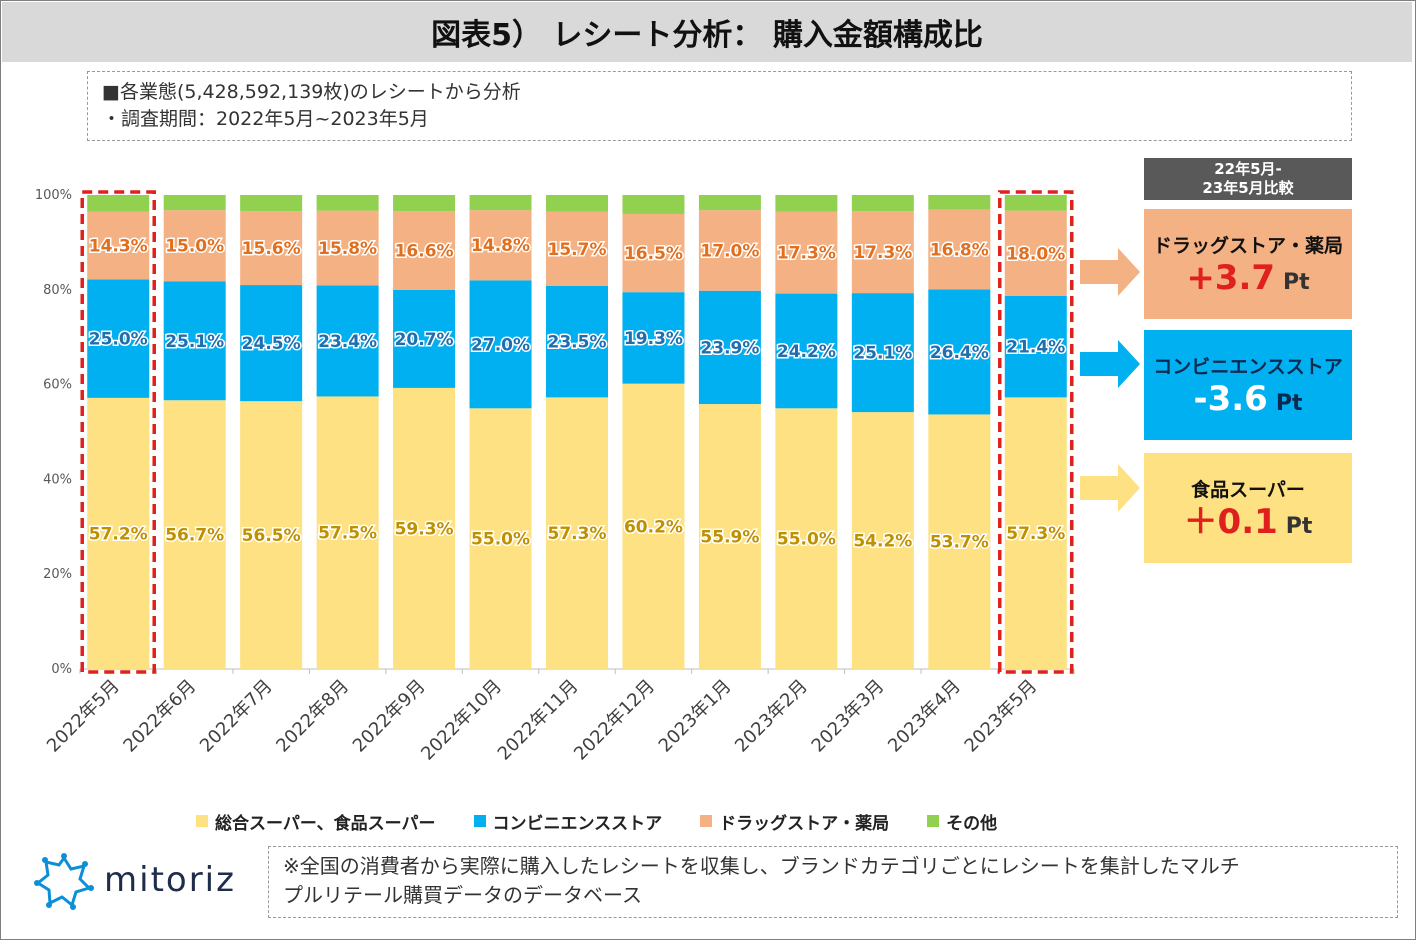 The image size is (1416, 940). I want to click on legend-item-cvs: コンビニエンスストア, so click(568, 821).